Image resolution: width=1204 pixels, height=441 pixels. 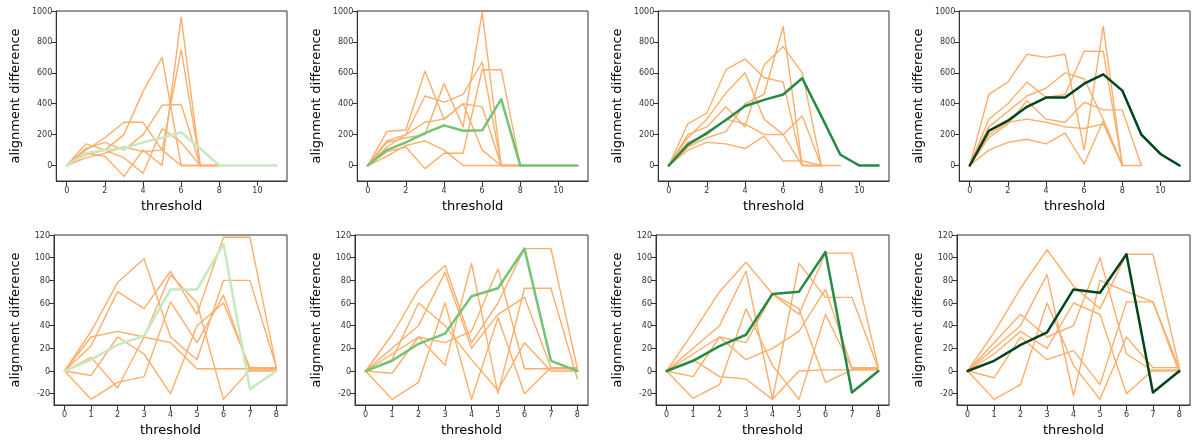 What do you see at coordinates (345, 42) in the screenshot?
I see `y-tick-label: 800` at bounding box center [345, 42].